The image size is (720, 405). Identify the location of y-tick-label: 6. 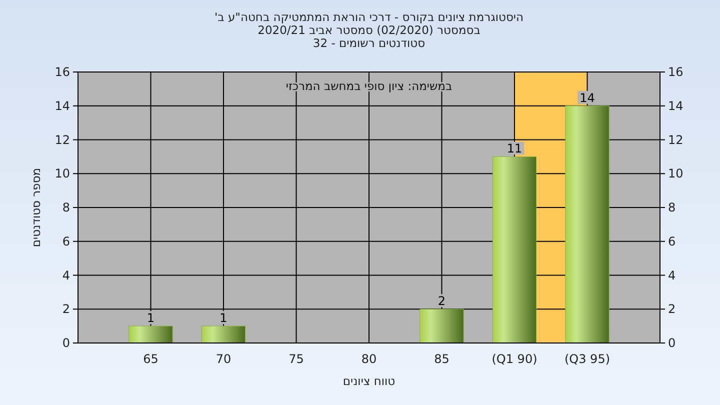
(66, 241).